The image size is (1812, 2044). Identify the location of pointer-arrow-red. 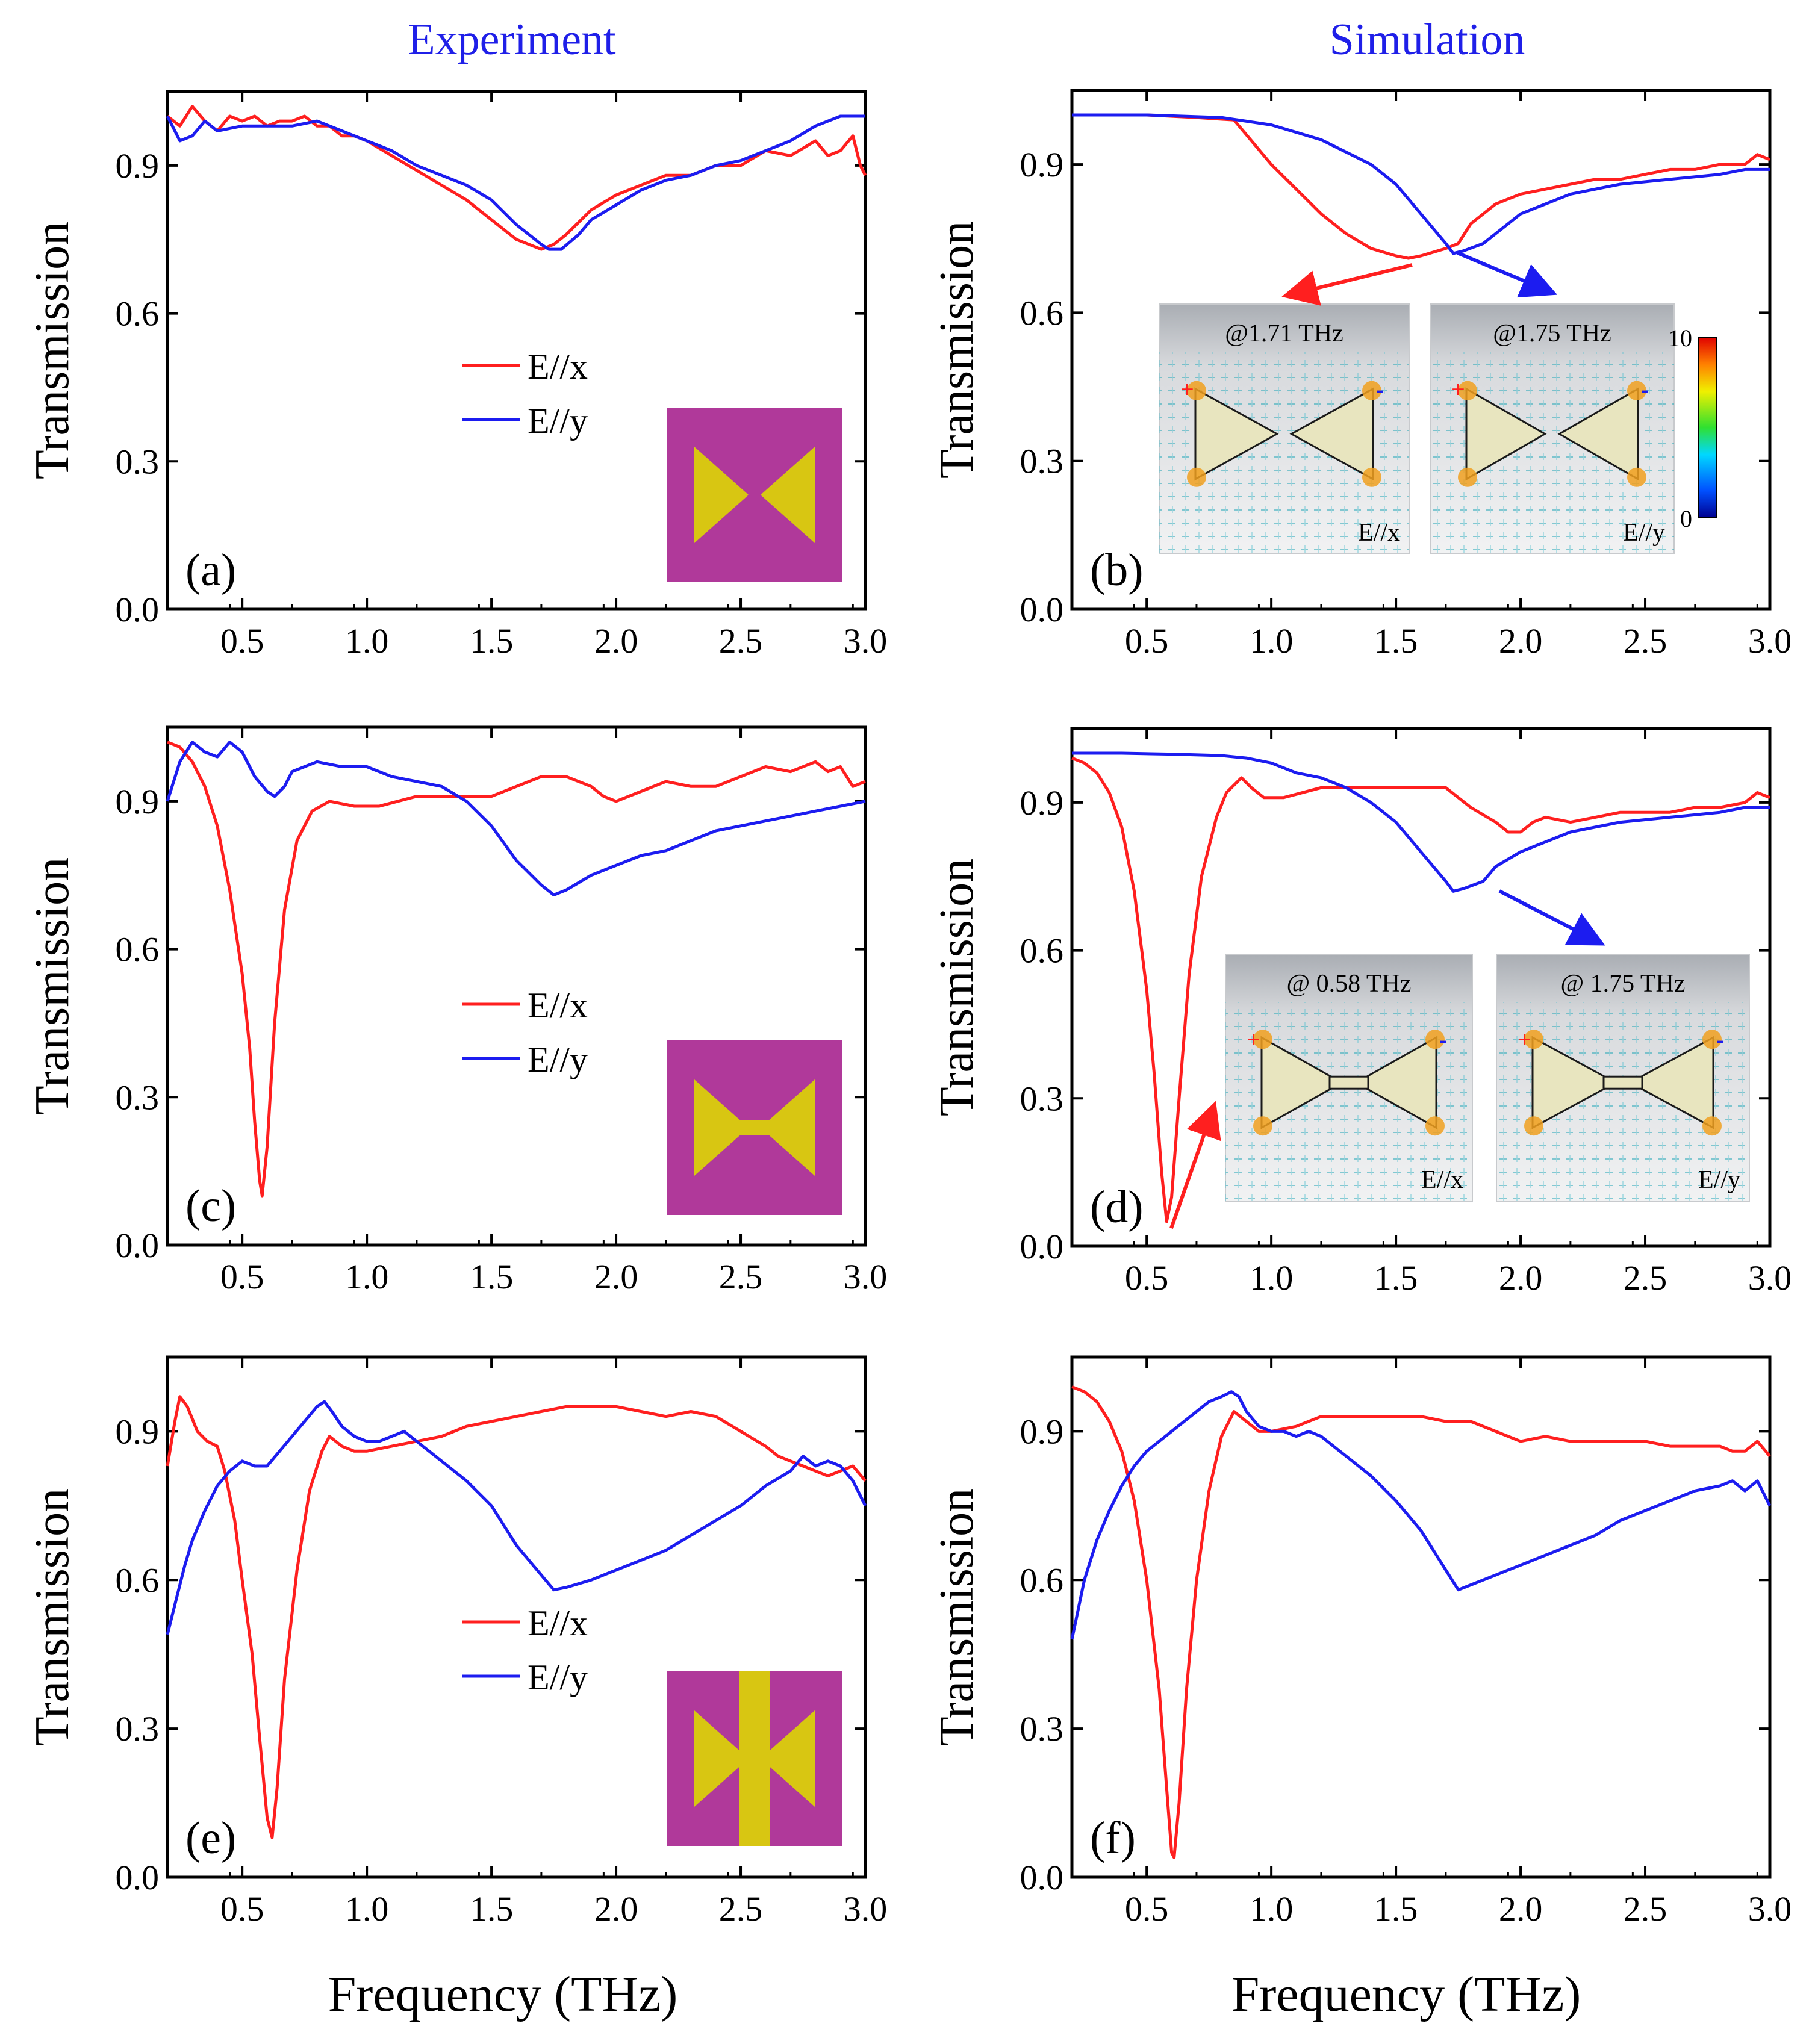
(1347, 284).